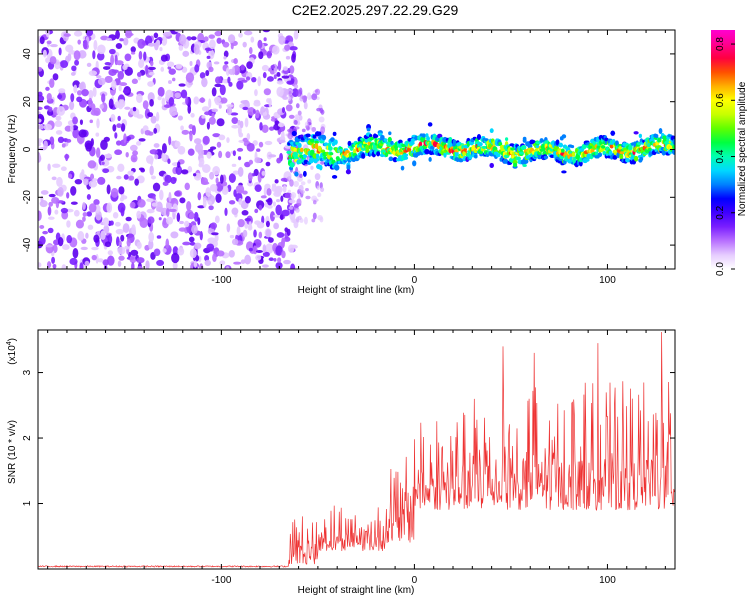 The image size is (750, 600). I want to click on colorbar-tick-label: 0.8, so click(720, 44).